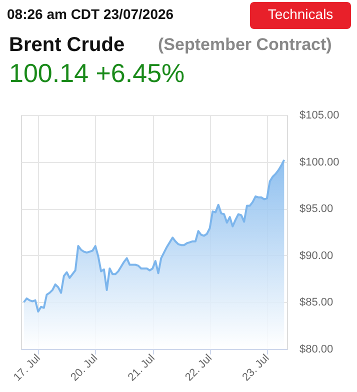 Image resolution: width=357 pixels, height=392 pixels. Describe the element at coordinates (199, 368) in the screenshot. I see `x-tick-label: 22. Jul` at that location.